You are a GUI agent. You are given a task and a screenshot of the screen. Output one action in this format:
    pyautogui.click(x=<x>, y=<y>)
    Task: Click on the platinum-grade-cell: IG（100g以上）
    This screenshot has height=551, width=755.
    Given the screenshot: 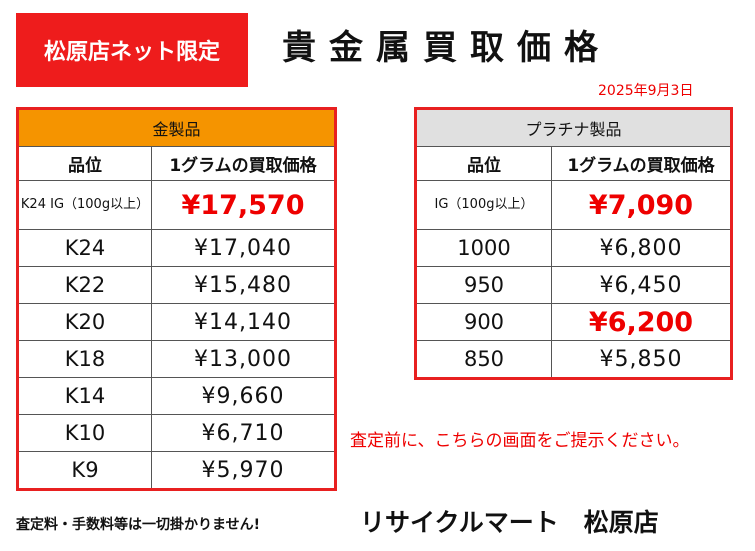 What is the action you would take?
    pyautogui.click(x=483, y=205)
    